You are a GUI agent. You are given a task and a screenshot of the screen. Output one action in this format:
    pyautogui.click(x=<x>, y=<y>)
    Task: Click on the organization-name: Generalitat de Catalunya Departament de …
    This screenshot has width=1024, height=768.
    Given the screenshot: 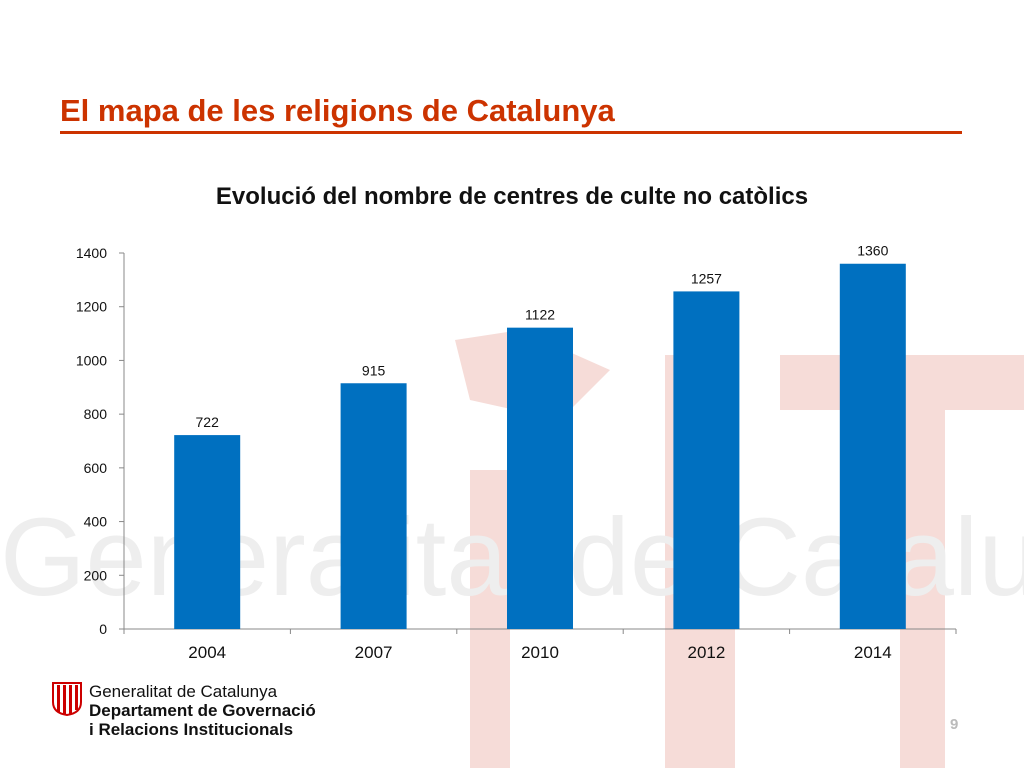 What is the action you would take?
    pyautogui.click(x=202, y=710)
    